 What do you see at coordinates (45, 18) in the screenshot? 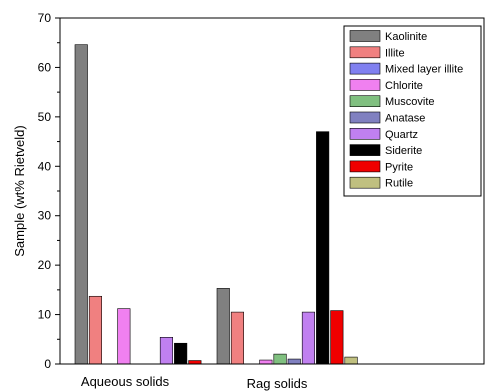
I see `y-tick-label: 70` at bounding box center [45, 18].